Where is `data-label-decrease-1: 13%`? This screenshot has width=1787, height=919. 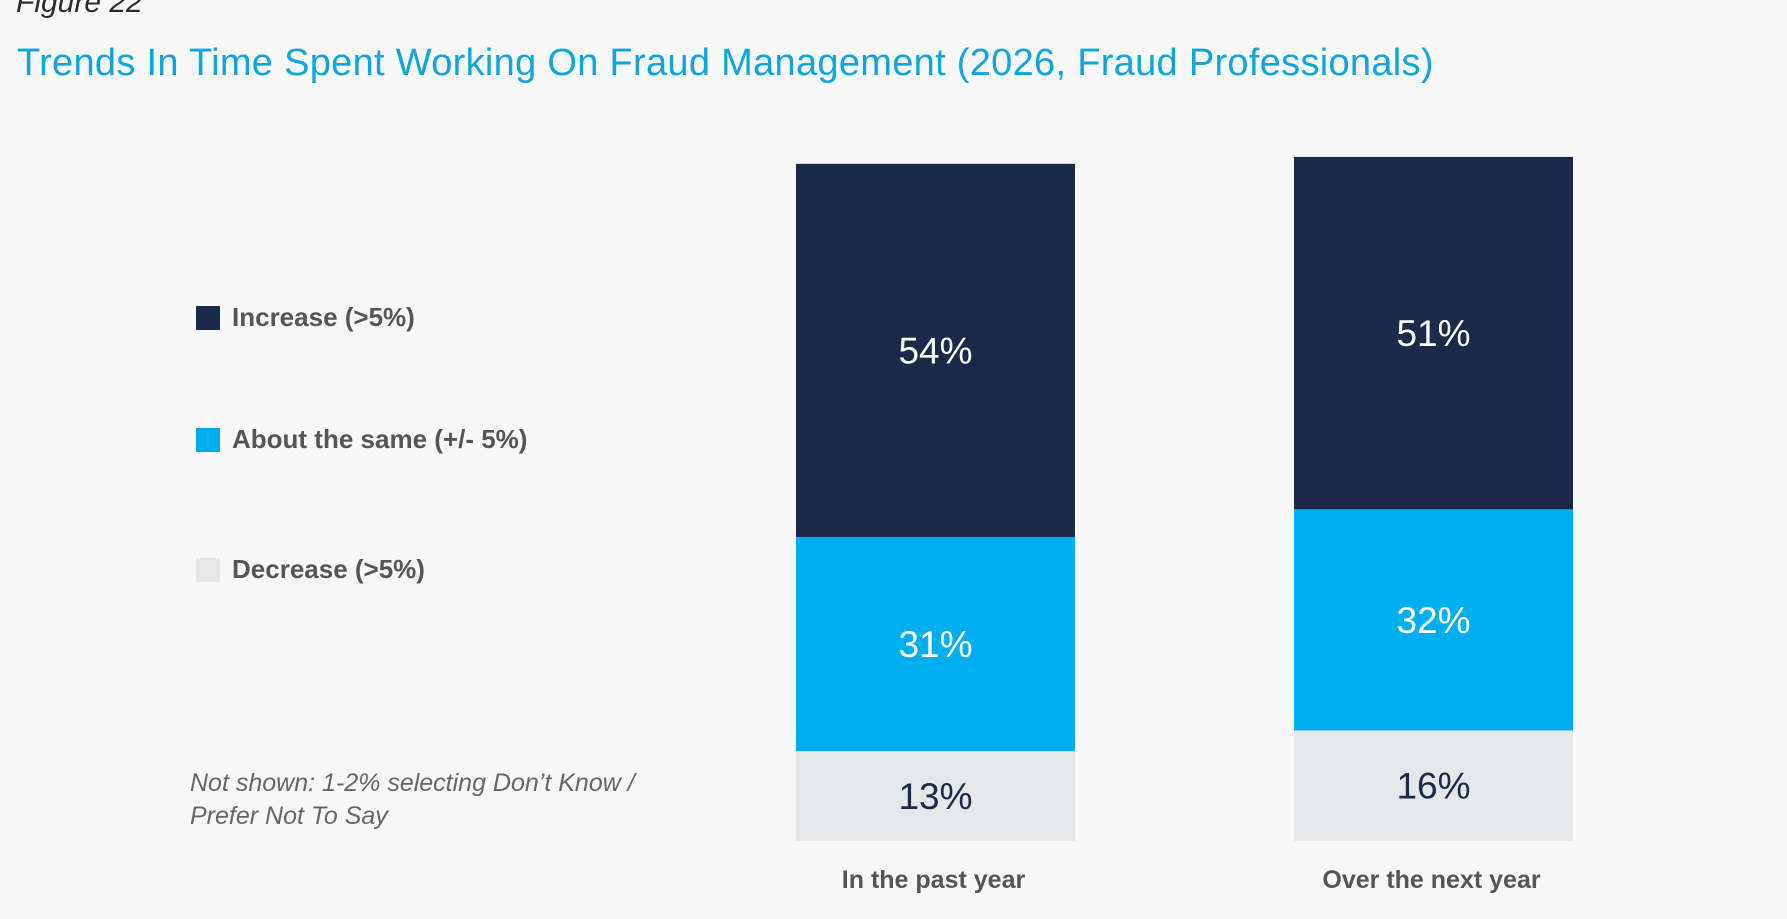 data-label-decrease-1: 13% is located at coordinates (935, 796).